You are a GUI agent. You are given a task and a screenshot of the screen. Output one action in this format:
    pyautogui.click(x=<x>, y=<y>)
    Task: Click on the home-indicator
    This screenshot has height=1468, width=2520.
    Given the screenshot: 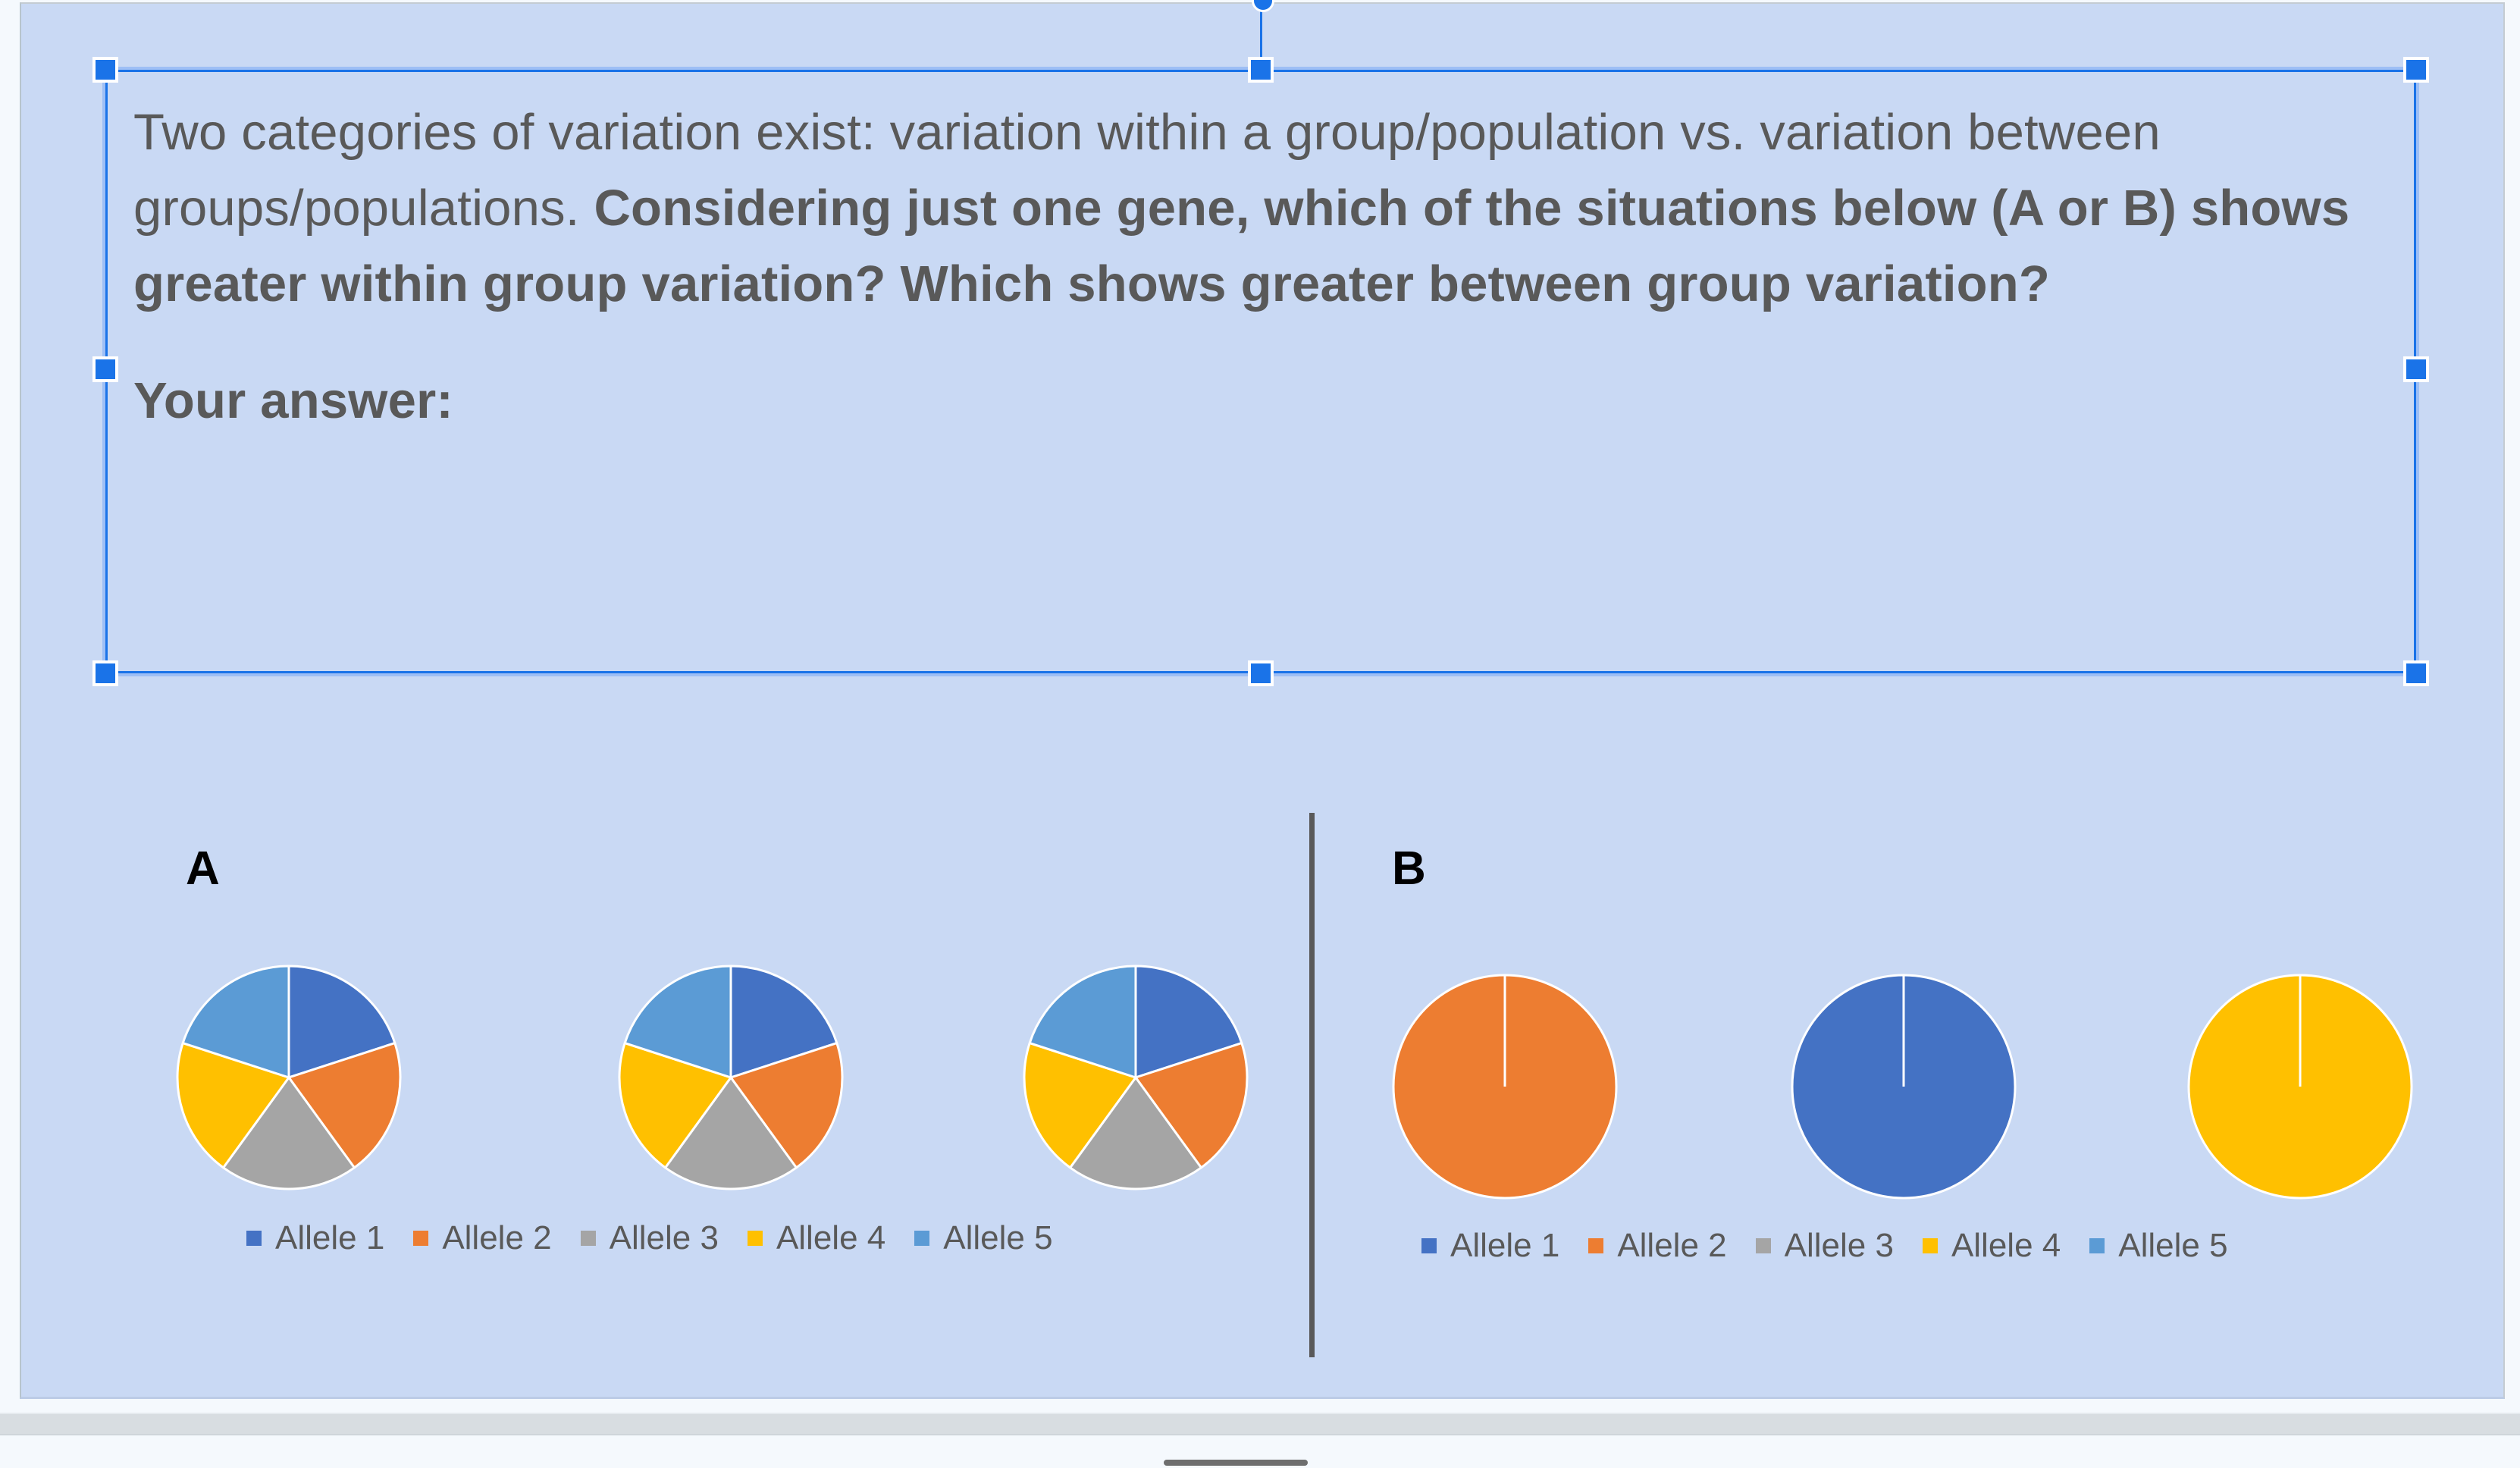 What is the action you would take?
    pyautogui.click(x=1236, y=1463)
    